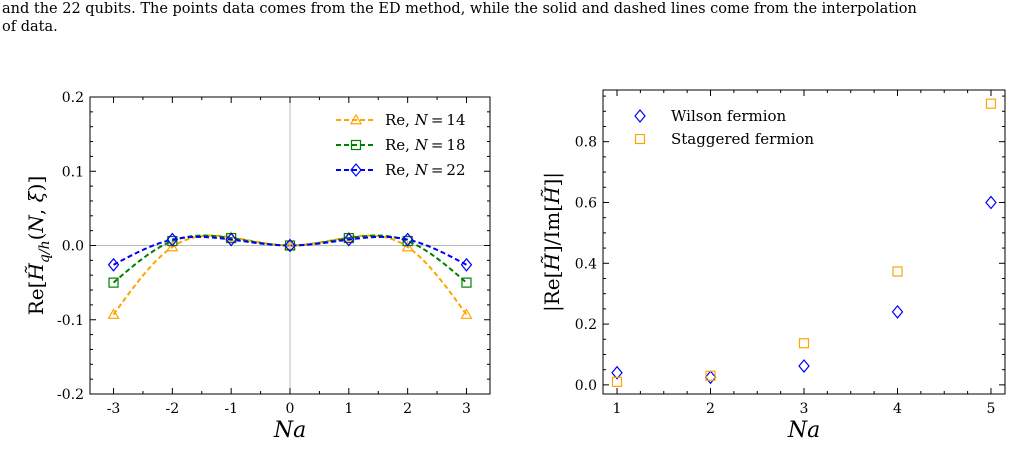  I want to click on left-y-axis-label: Re[H̃q/h(N, ξ)], so click(38, 246).